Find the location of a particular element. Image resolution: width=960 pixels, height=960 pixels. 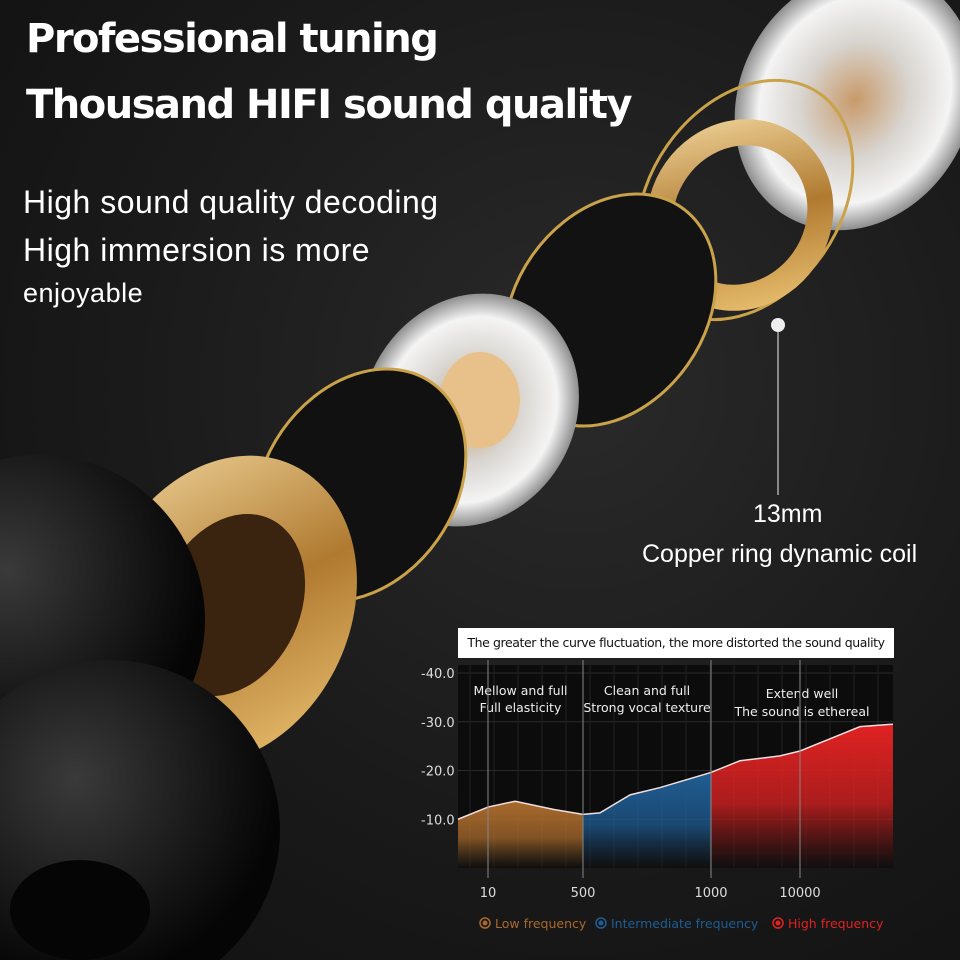

ear-tip-opening is located at coordinates (80, 910).